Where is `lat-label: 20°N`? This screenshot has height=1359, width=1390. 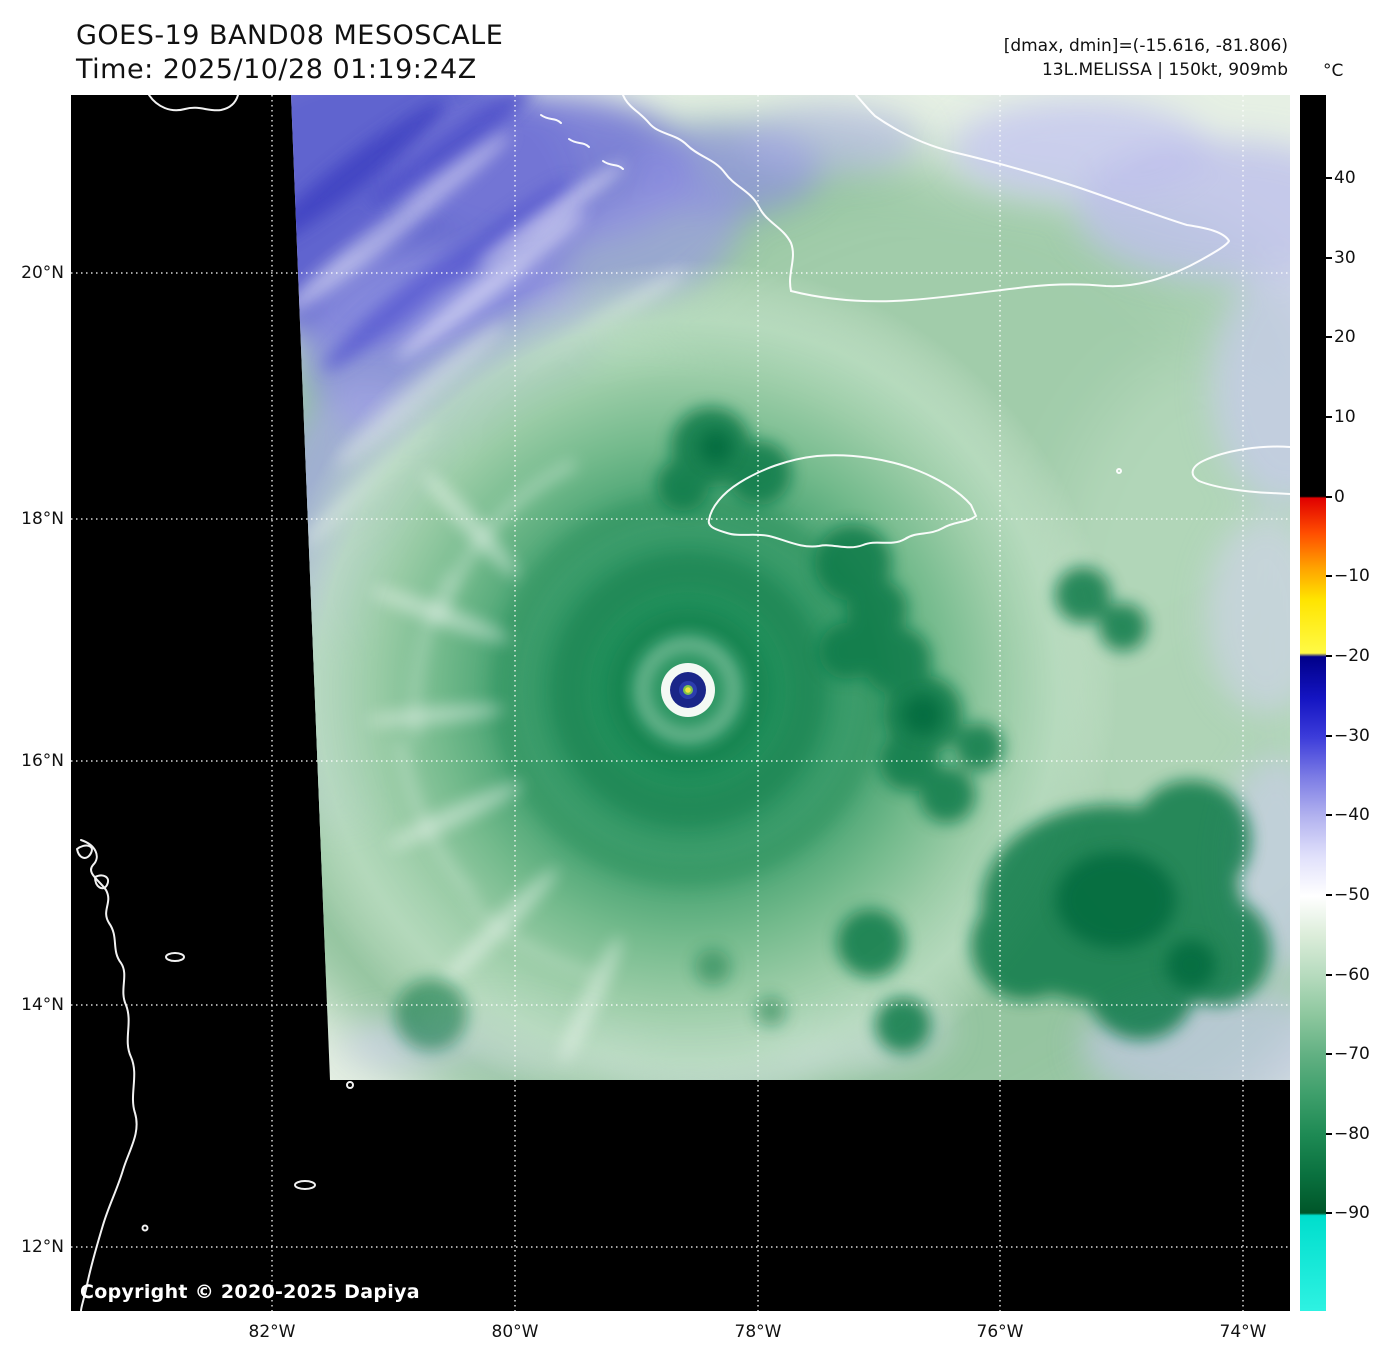 lat-label: 20°N is located at coordinates (42, 273).